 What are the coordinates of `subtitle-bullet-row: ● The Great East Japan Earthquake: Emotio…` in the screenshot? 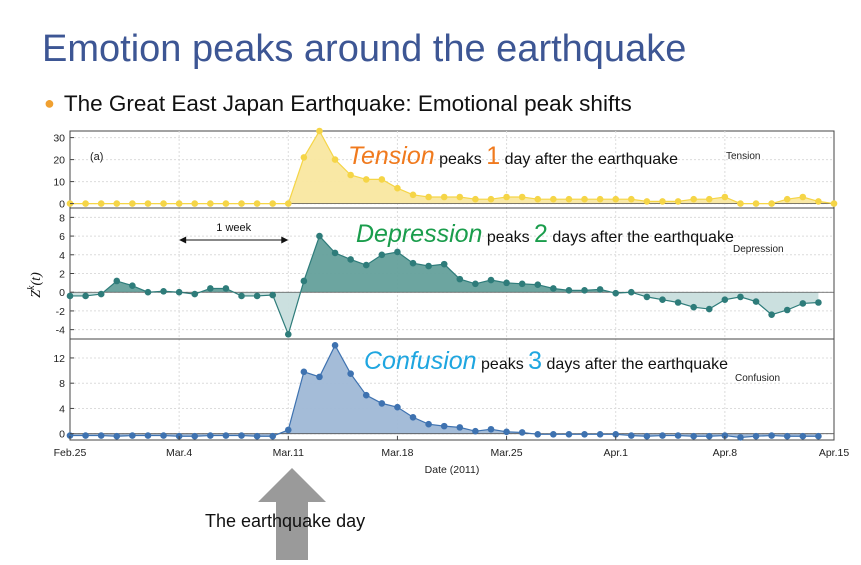 It's located at (338, 104).